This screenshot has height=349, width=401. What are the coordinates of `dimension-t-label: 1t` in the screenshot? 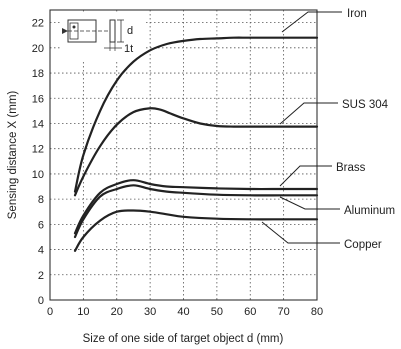 It's located at (128, 49).